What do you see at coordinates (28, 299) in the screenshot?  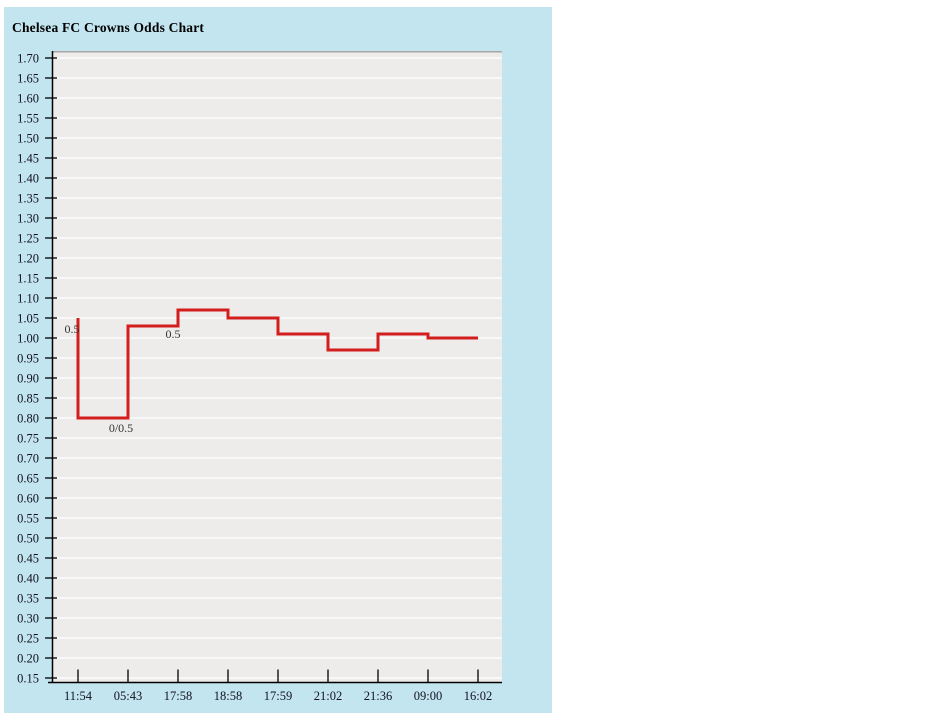 I see `y-tick-label: 1.10` at bounding box center [28, 299].